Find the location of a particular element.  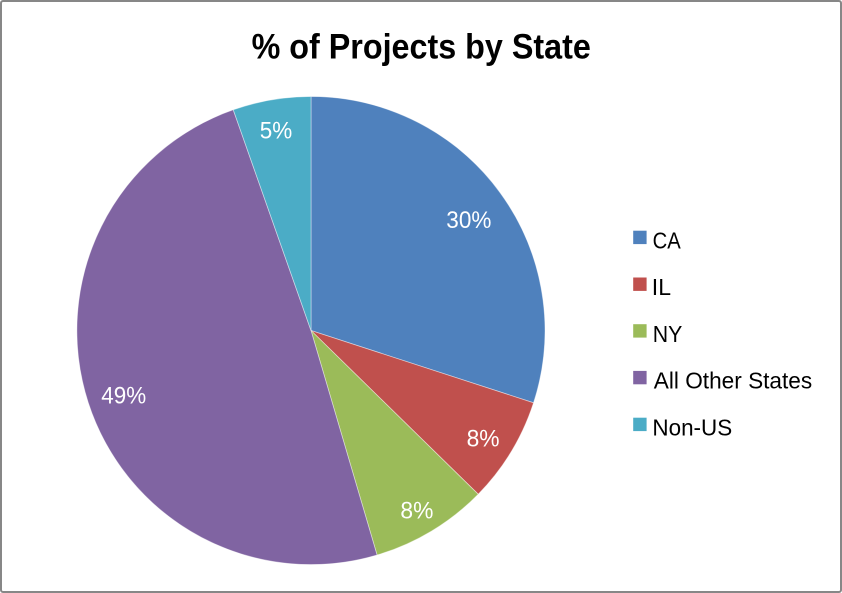

svg-text: 49% is located at coordinates (123, 395).